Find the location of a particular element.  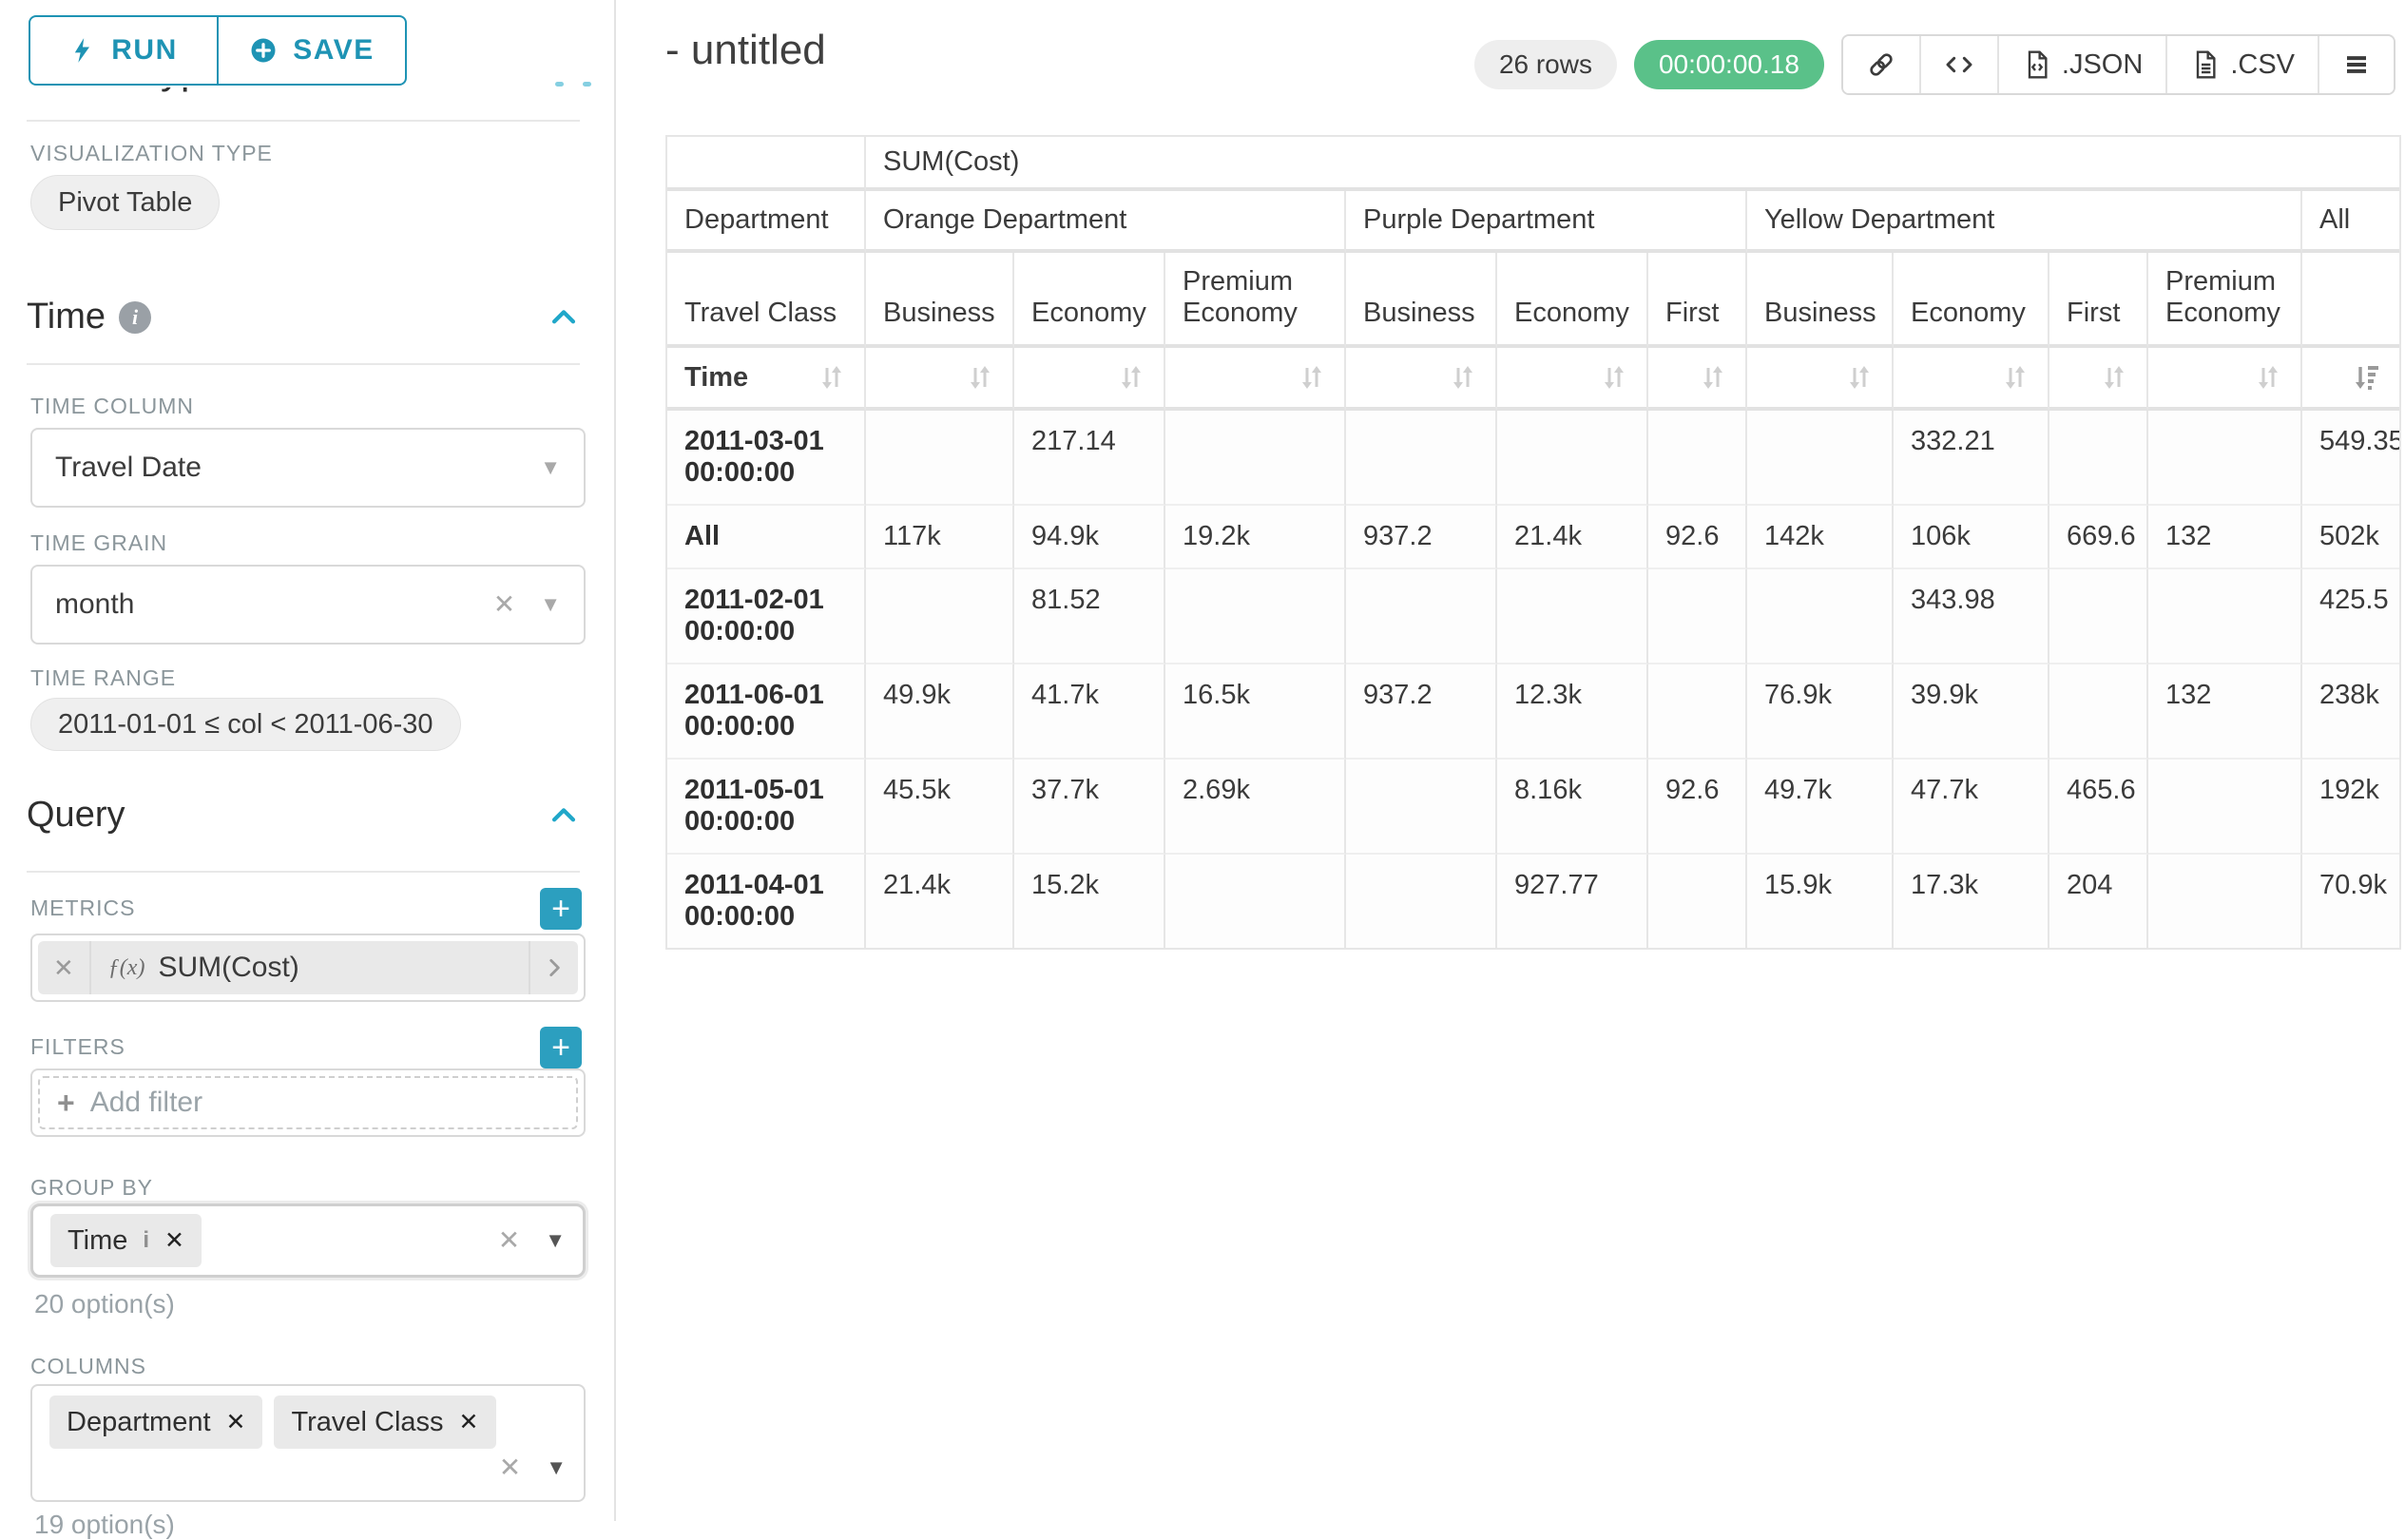

hamburger-menu-icon is located at coordinates (2356, 64).